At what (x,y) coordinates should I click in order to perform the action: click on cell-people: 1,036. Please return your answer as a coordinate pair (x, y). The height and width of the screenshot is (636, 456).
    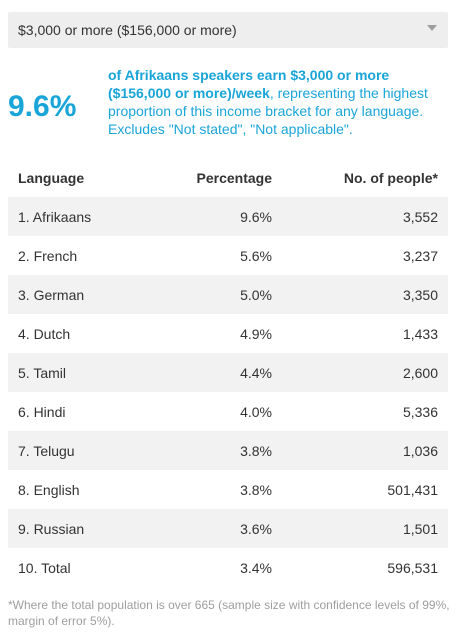
    Looking at the image, I should click on (420, 450).